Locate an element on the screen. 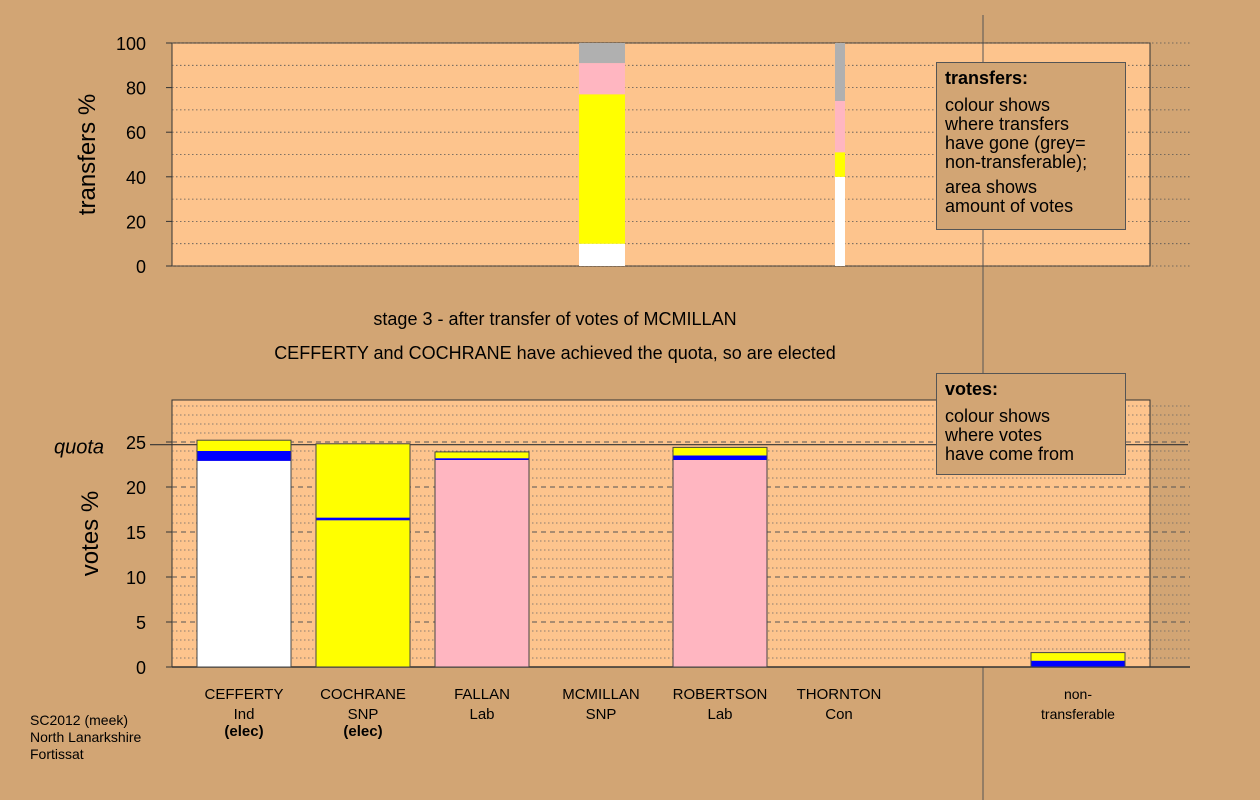  votes-y-axis-label: votes % is located at coordinates (90, 533).